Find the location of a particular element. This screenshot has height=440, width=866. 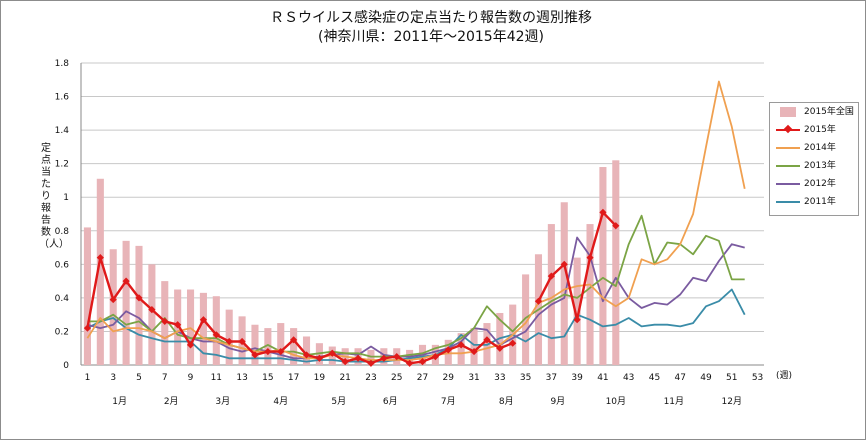

month-label: 9月 is located at coordinates (557, 401).